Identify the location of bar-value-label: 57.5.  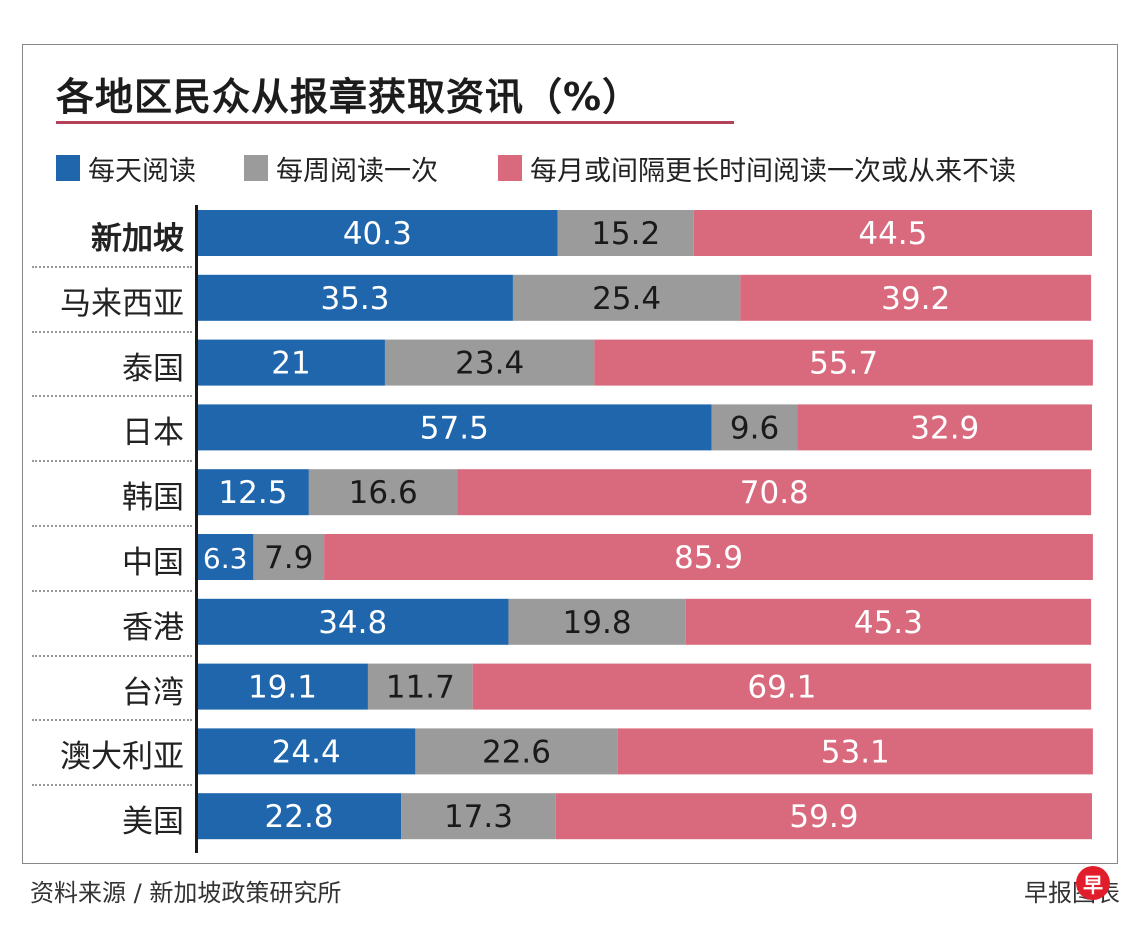
(454, 428).